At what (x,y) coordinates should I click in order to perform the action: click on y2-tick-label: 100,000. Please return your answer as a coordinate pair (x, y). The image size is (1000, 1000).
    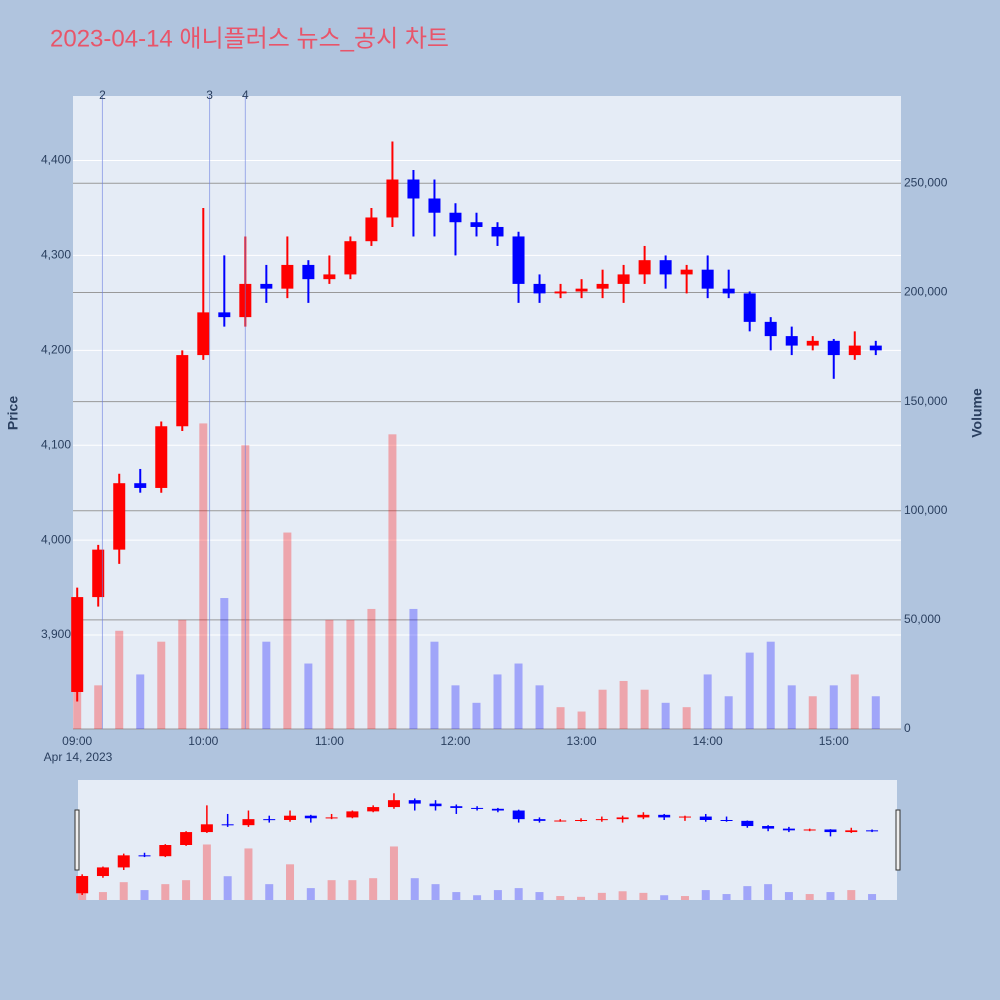
    Looking at the image, I should click on (926, 510).